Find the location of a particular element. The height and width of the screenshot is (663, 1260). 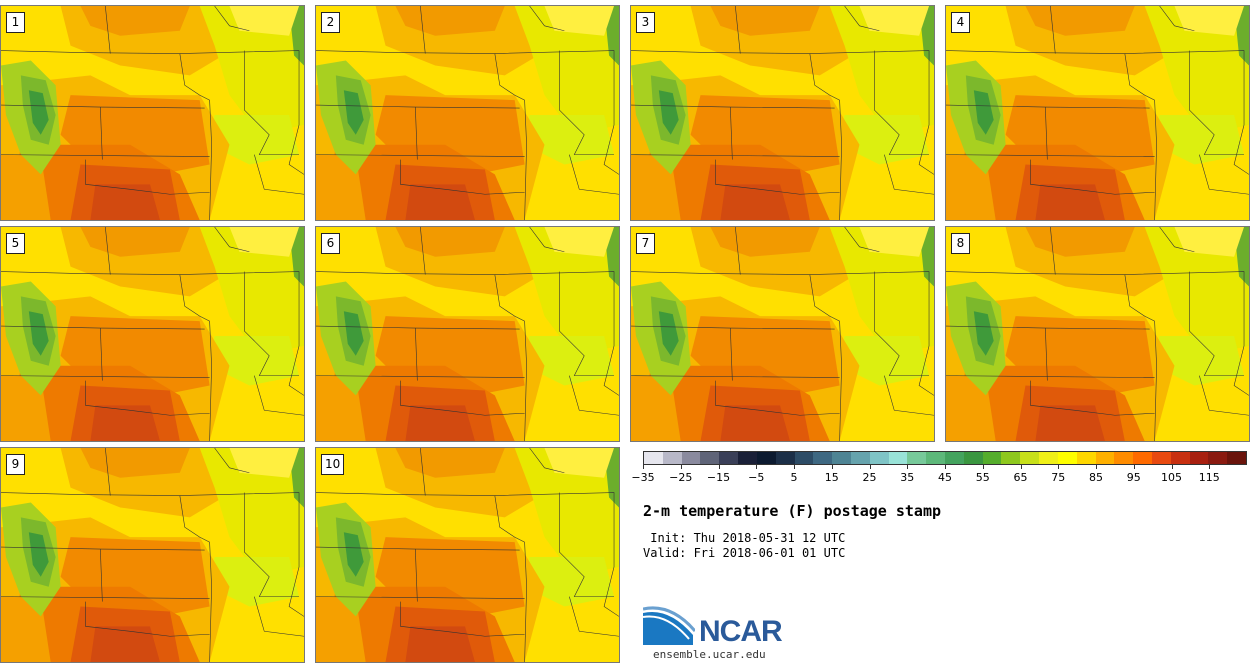

ensemble-member-map-10: 10 is located at coordinates (467, 555).